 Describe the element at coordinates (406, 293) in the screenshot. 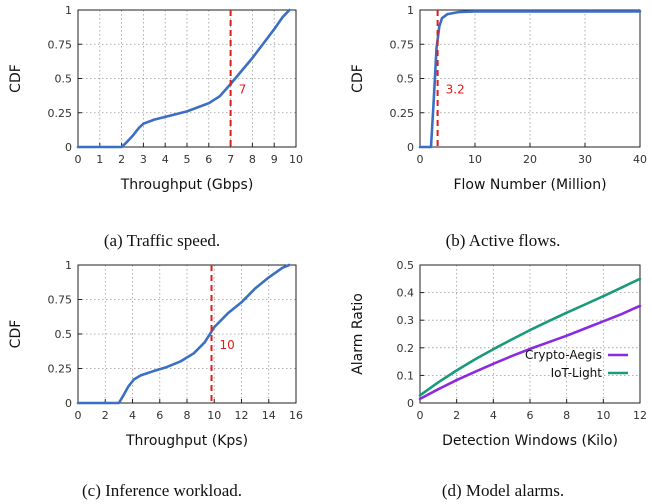

I see `y-tick-label: 0.4` at that location.